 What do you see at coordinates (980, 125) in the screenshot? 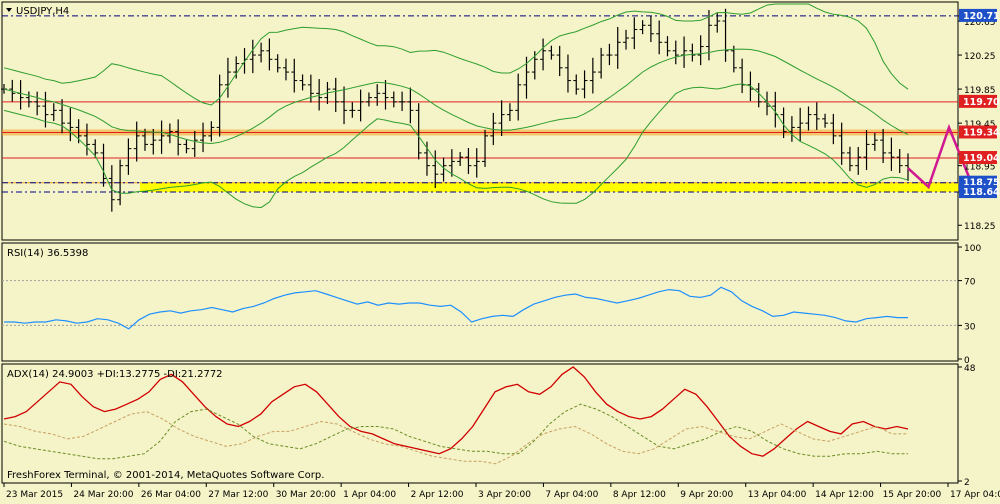
I see `price-axis-tick-label: 119.45` at bounding box center [980, 125].